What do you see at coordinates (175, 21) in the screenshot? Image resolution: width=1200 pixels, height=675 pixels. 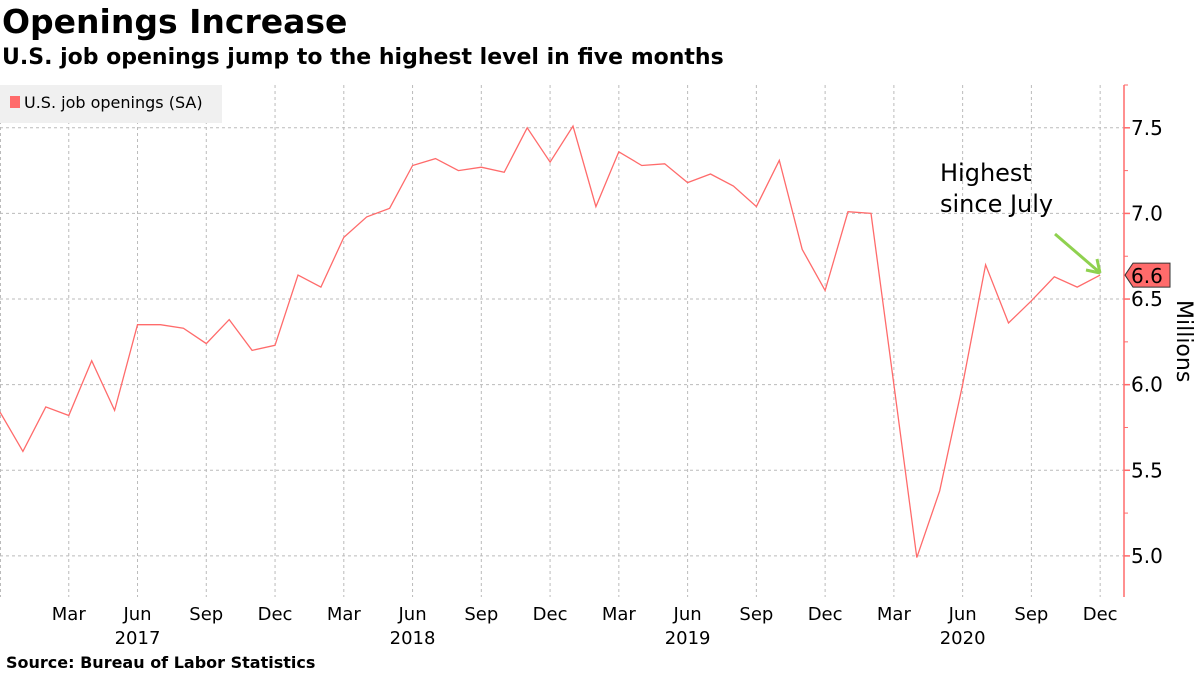 I see `chart-title: Openings Increase` at bounding box center [175, 21].